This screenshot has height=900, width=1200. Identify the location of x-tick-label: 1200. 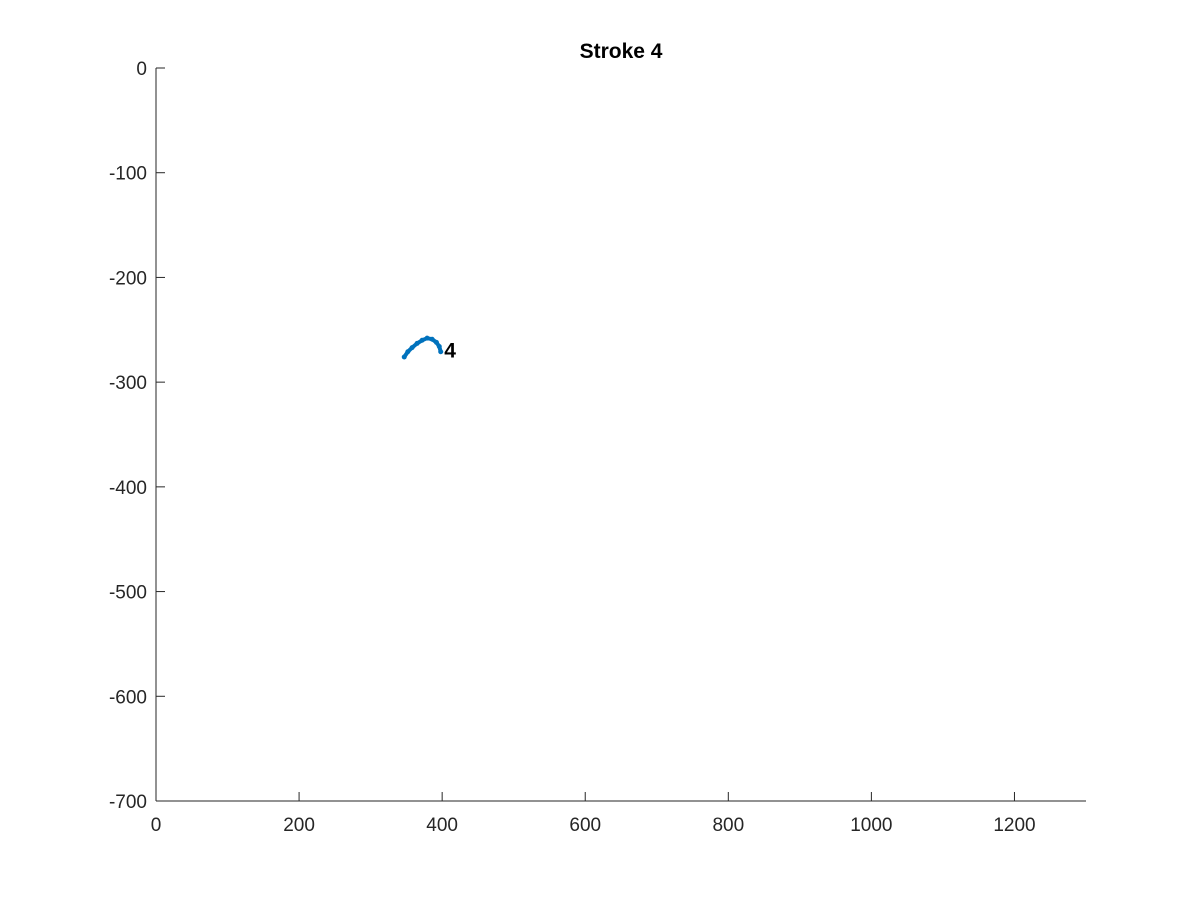
(1014, 825).